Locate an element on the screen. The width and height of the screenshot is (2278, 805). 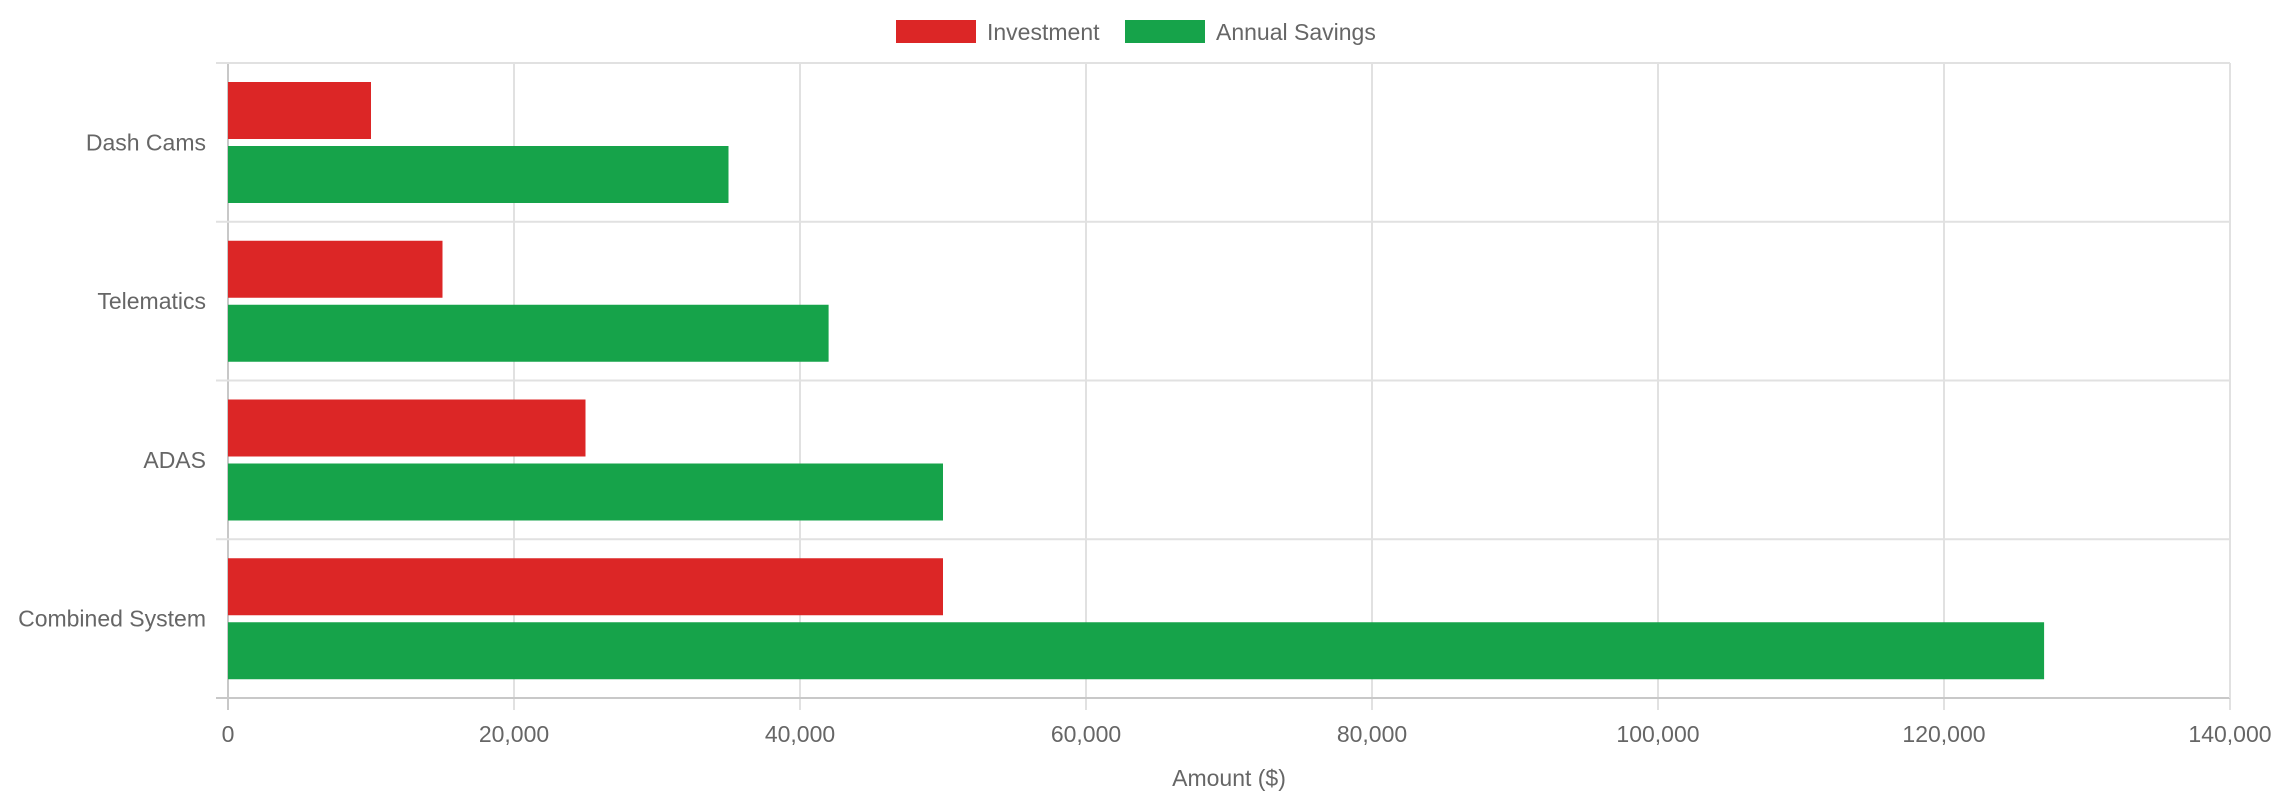
x-tick-label: 0 is located at coordinates (228, 734).